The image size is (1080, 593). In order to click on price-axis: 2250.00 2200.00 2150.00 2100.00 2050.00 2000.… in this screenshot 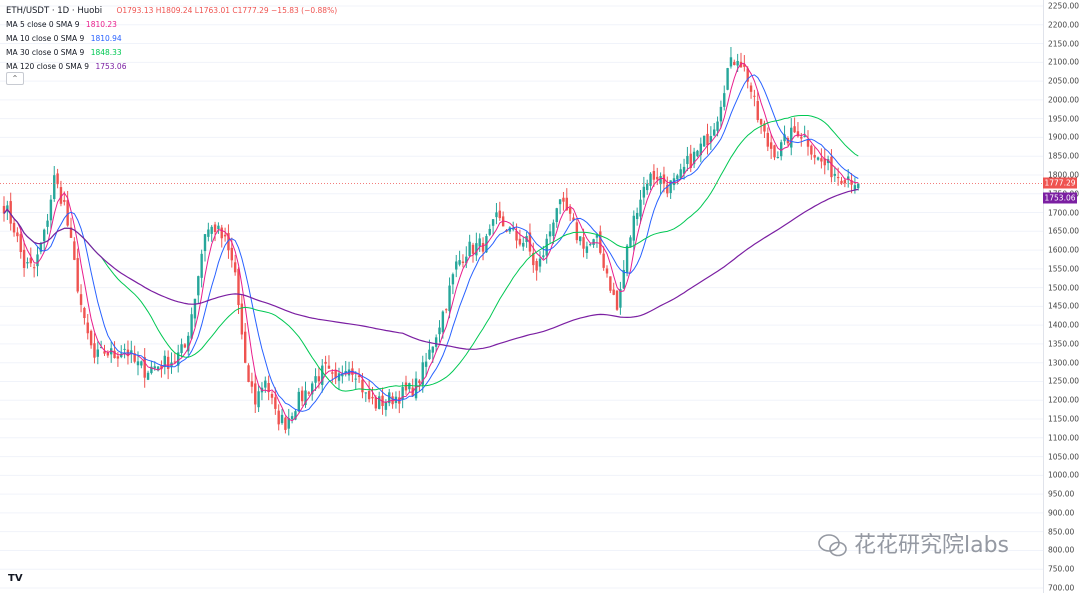, I will do `click(1061, 296)`.